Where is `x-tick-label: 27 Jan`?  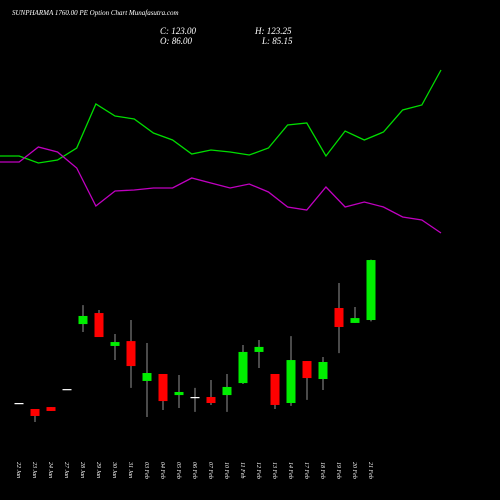 x-tick-label: 27 Jan is located at coordinates (66, 470).